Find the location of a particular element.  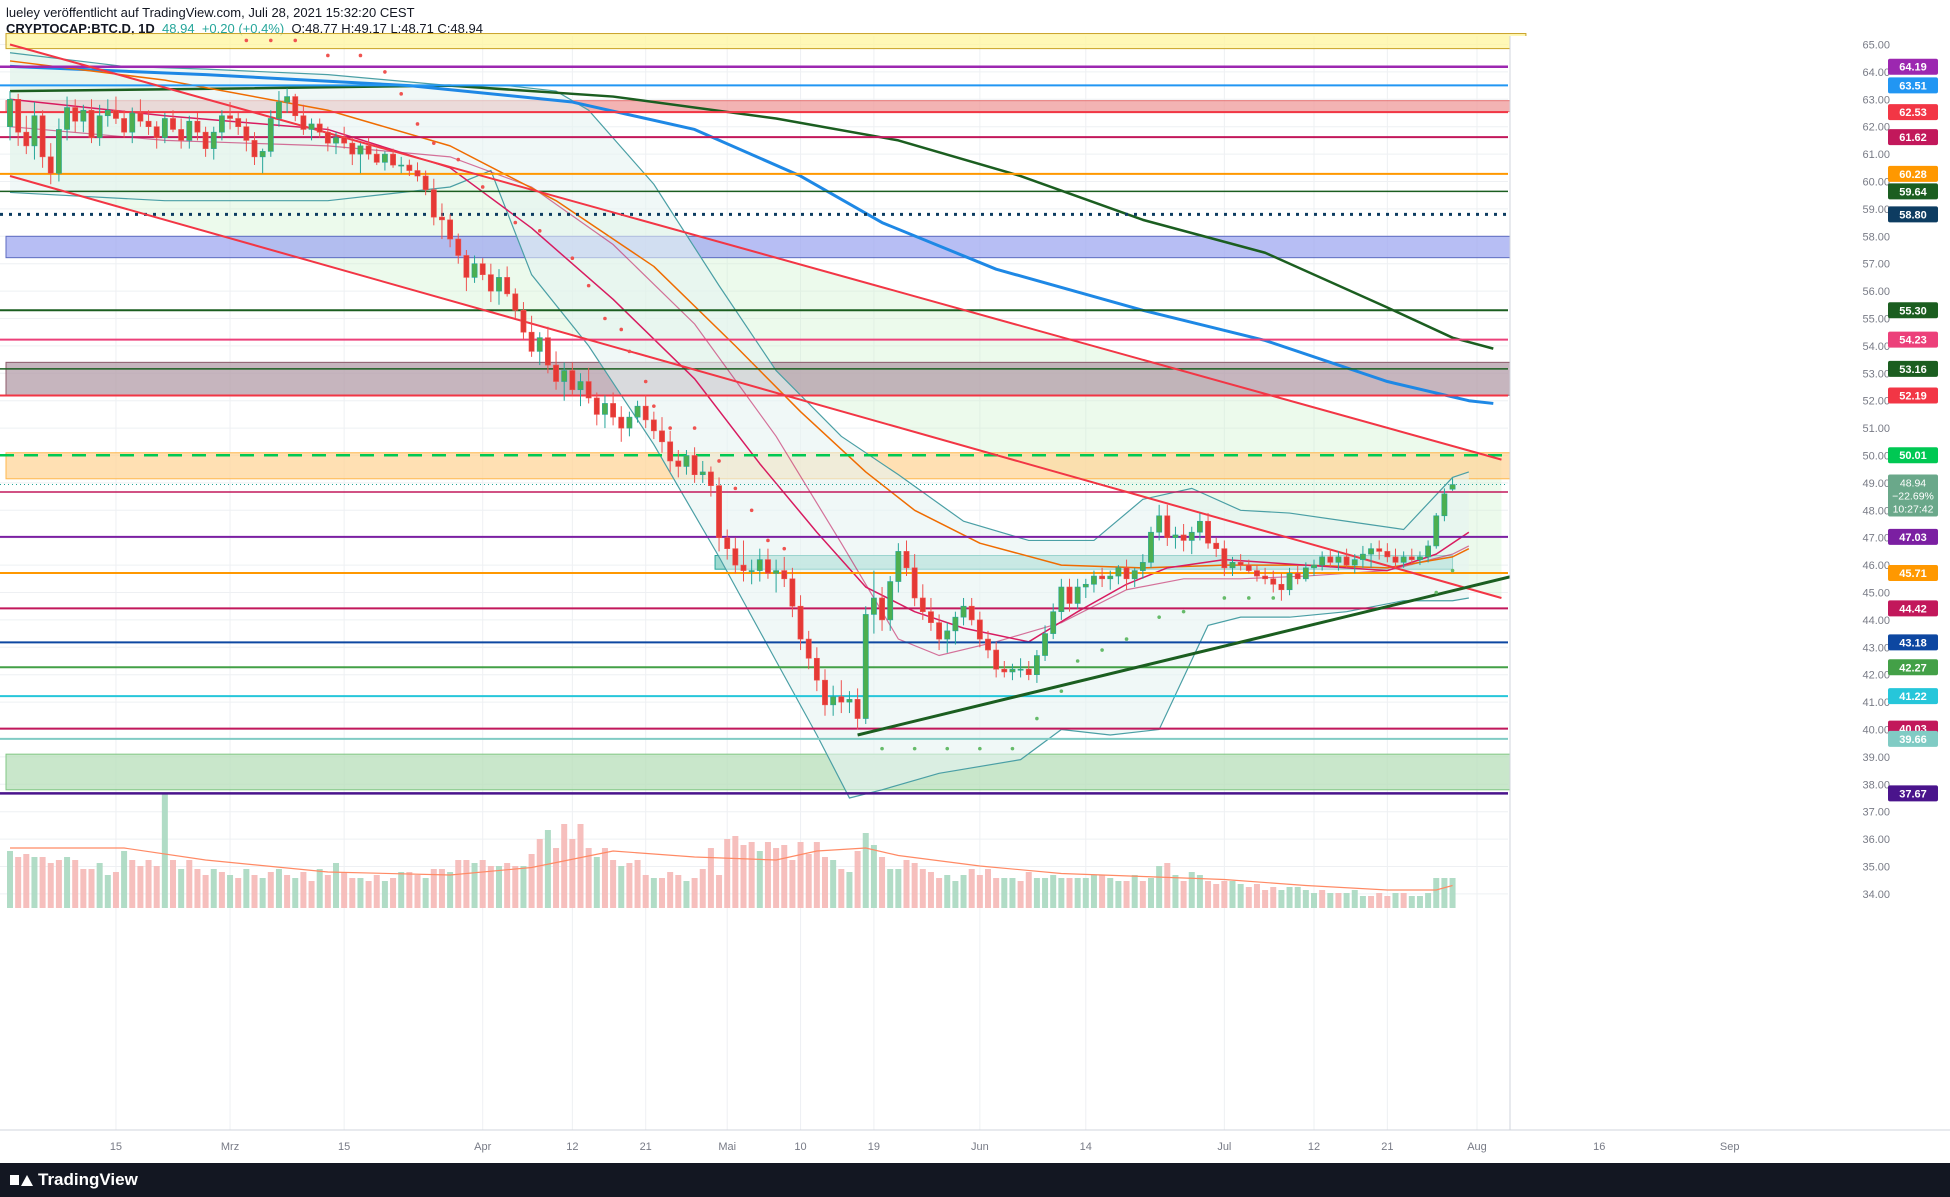

time-tick-label: Jun is located at coordinates (980, 1147).